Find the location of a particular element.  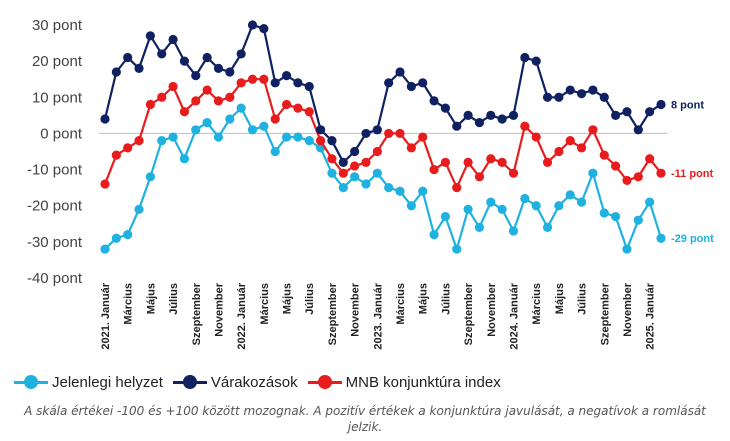

y-tick-label: -10 pont is located at coordinates (55, 170).